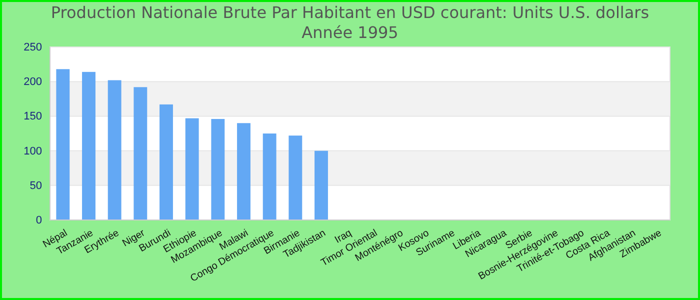 The height and width of the screenshot is (300, 700). I want to click on y-tick-label: 0, so click(39, 220).